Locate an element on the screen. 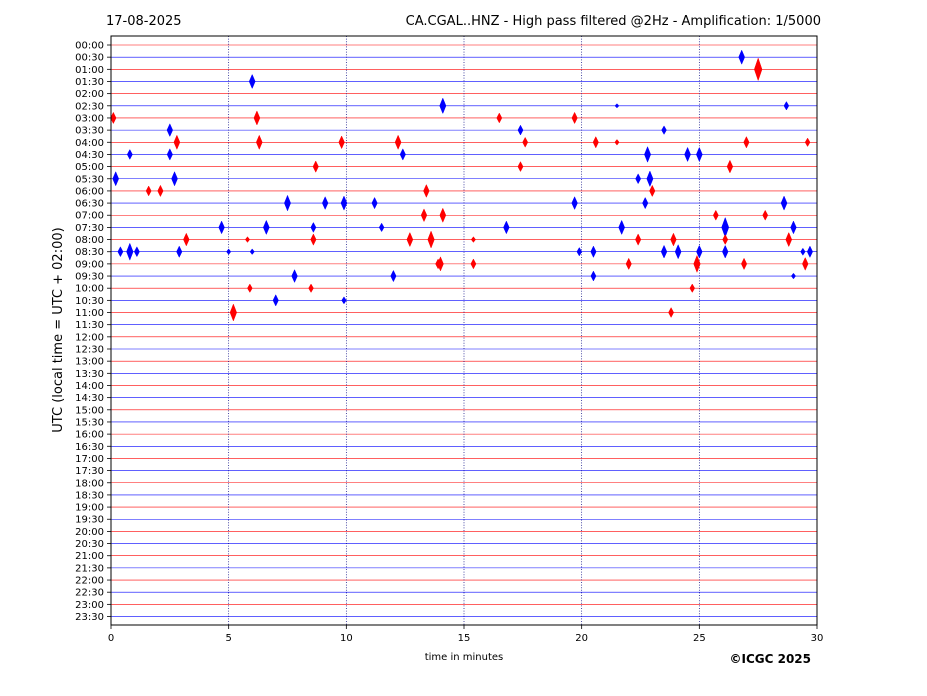 The width and height of the screenshot is (927, 696). date-label: 17-08-2025 is located at coordinates (144, 21).